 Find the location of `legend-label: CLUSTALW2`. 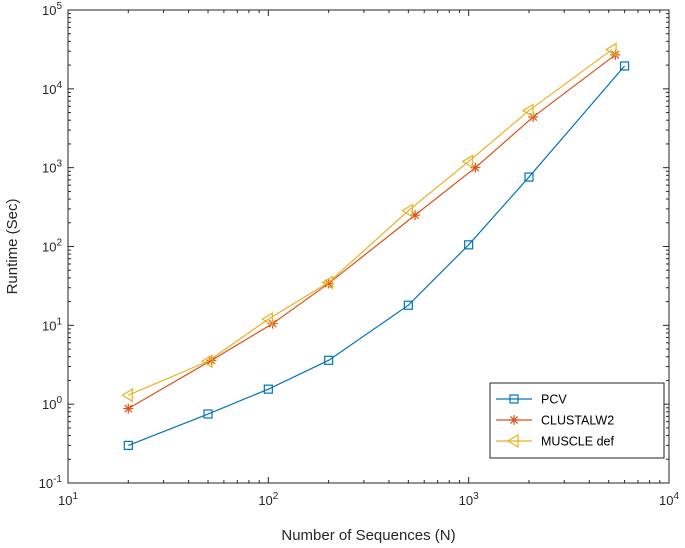

legend-label: CLUSTALW2 is located at coordinates (577, 421).